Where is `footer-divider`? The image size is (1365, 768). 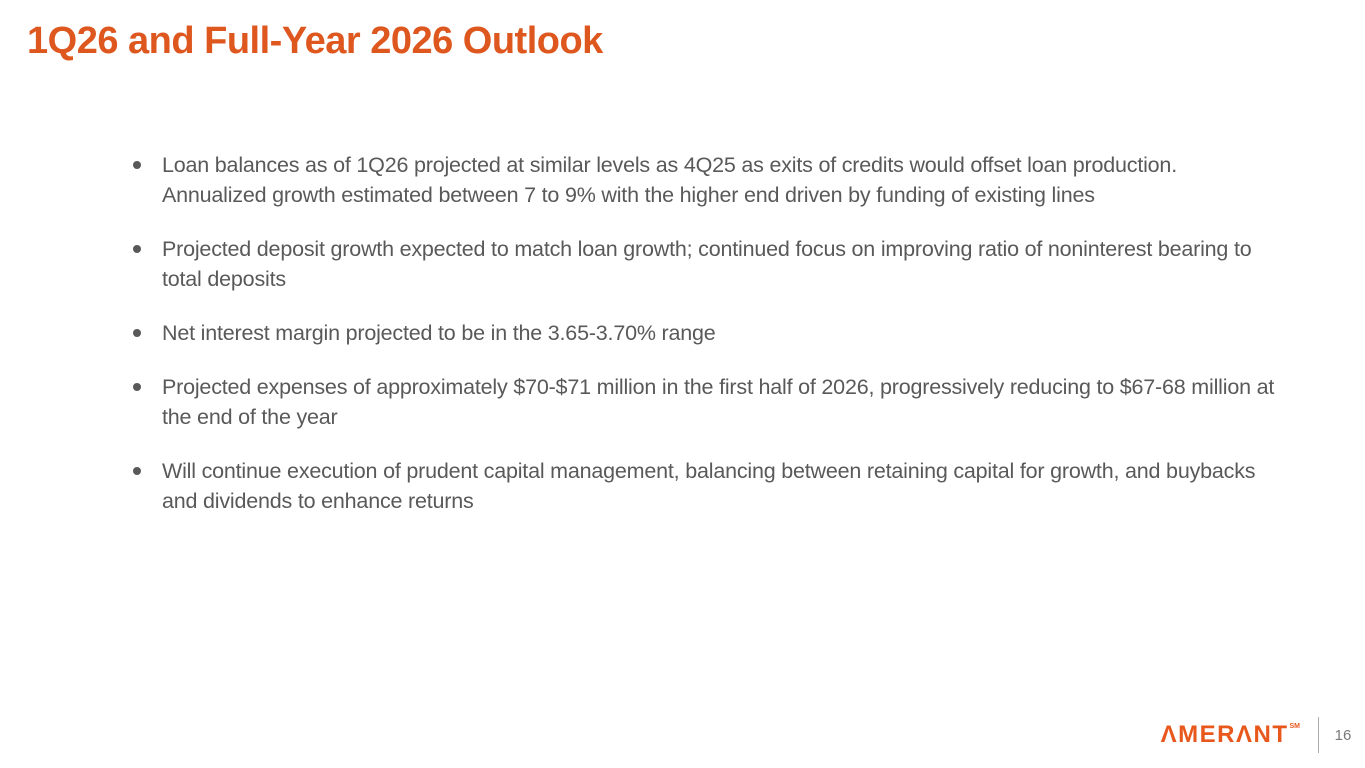
footer-divider is located at coordinates (1318, 735).